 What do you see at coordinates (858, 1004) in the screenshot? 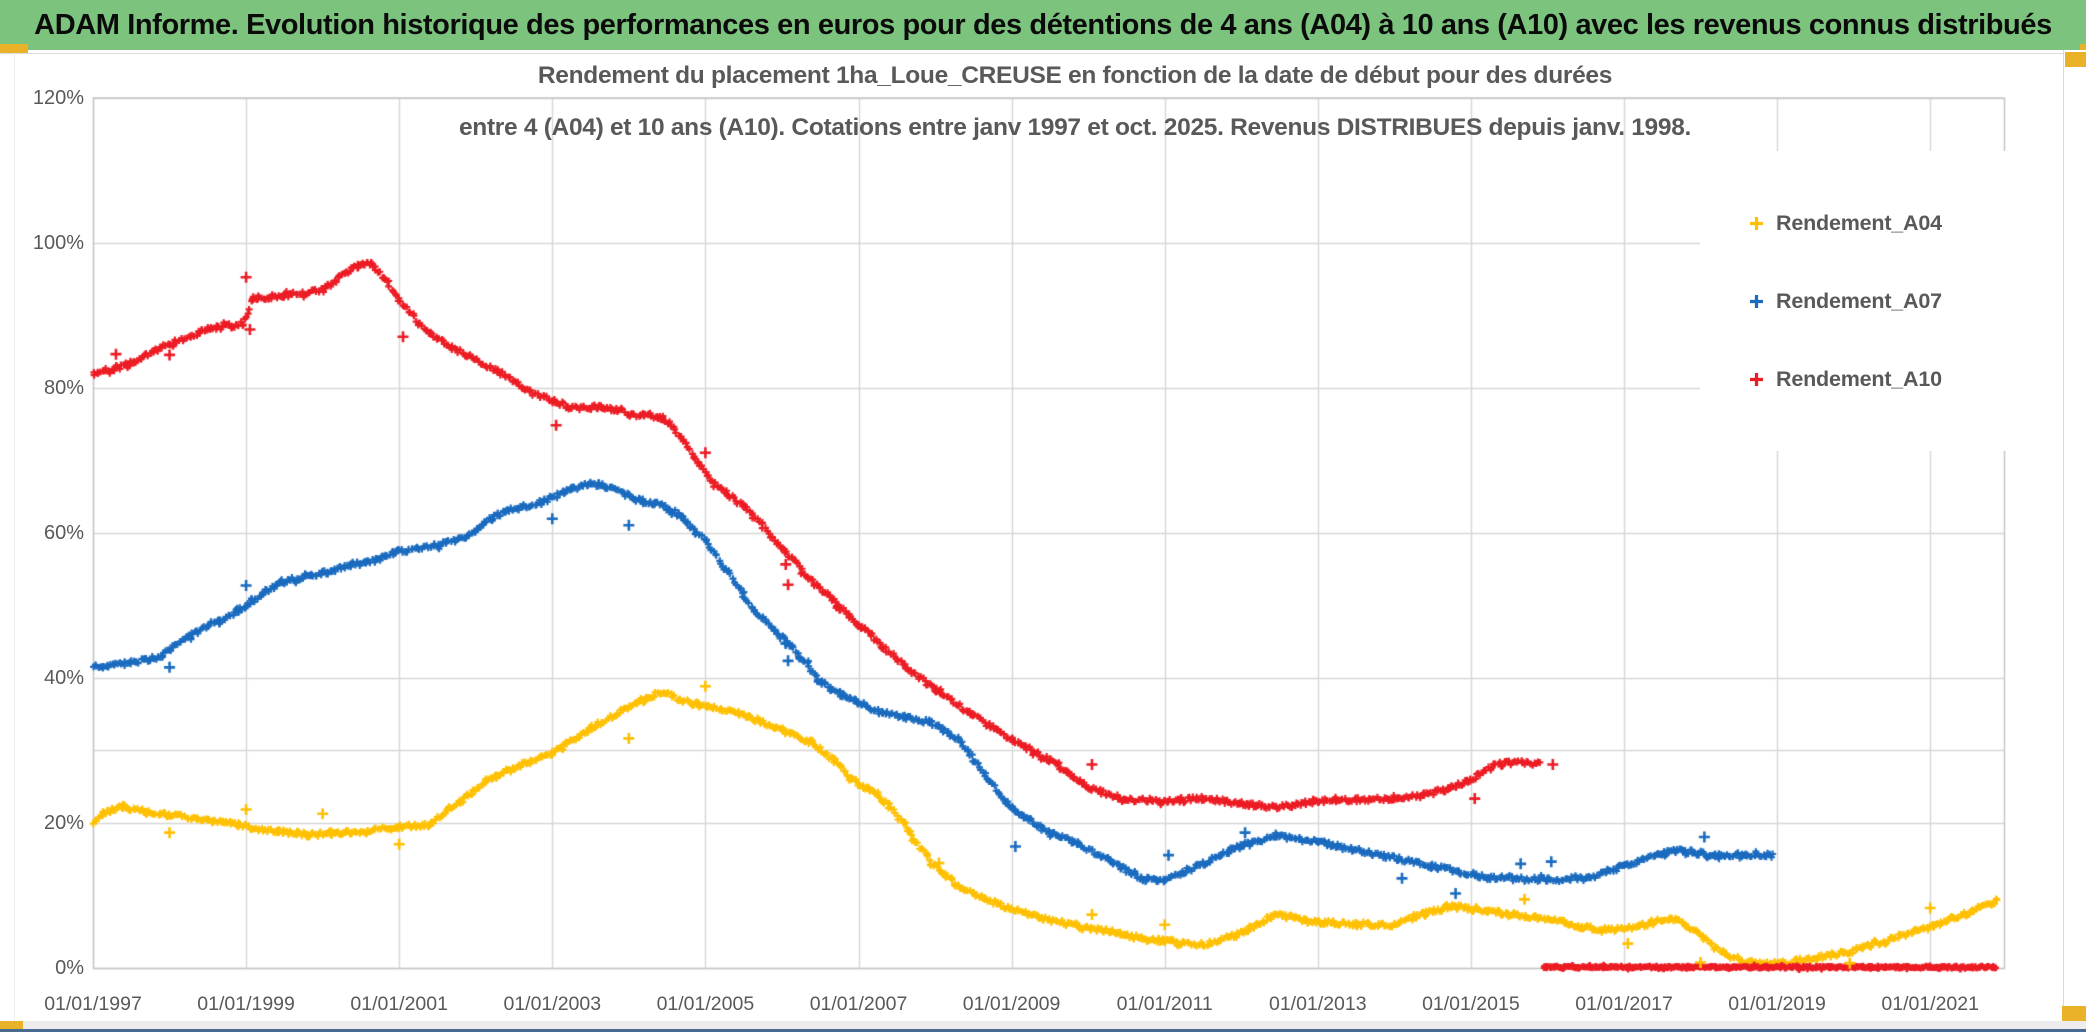
I see `x-tick-label: 01/01/2007` at bounding box center [858, 1004].